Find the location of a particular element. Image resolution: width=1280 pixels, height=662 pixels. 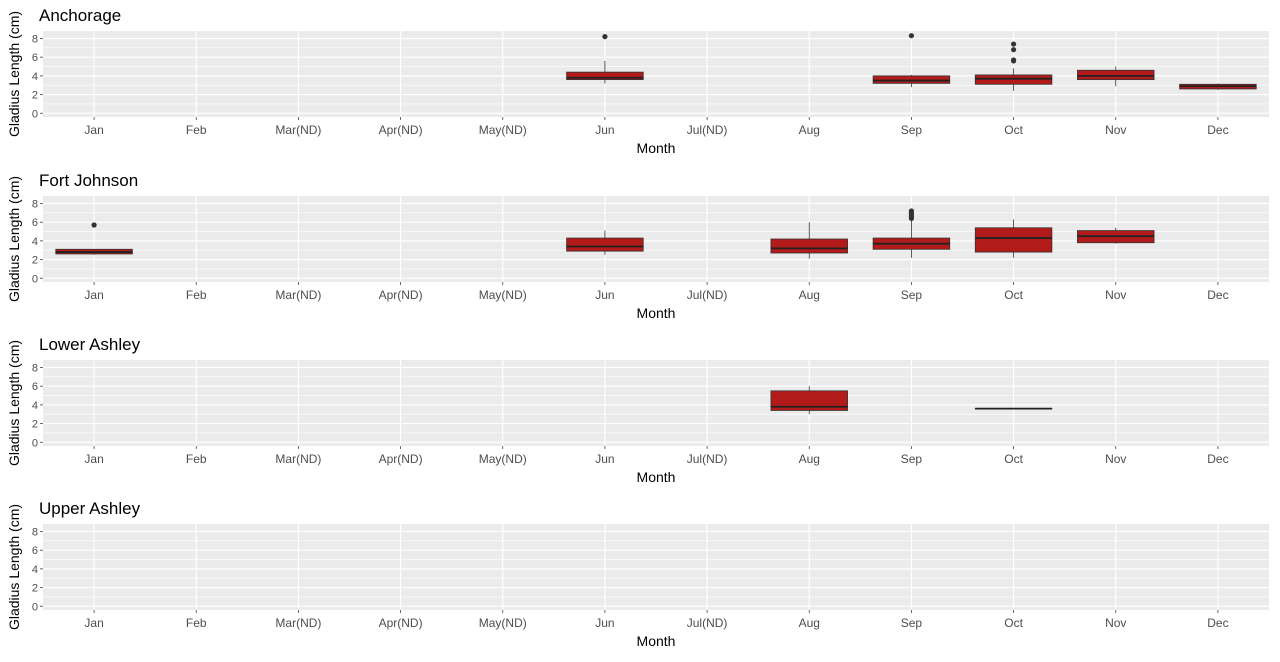

facet-title: Anchorage is located at coordinates (80, 15).